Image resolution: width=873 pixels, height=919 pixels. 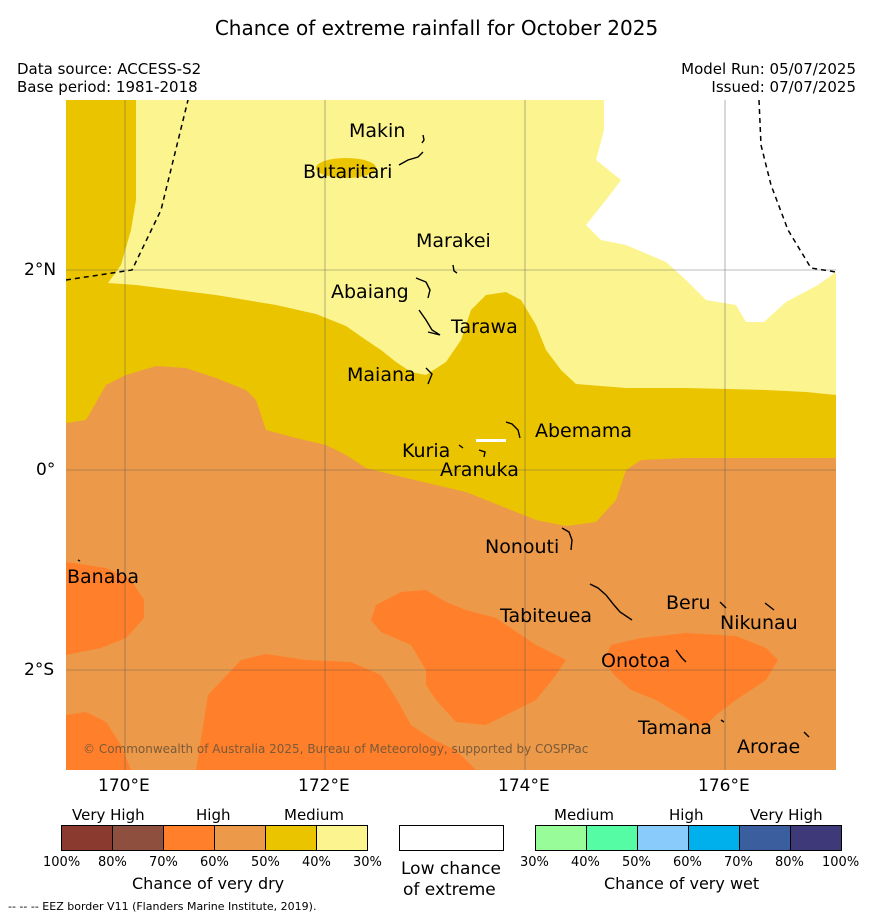 I want to click on wet-cat-very-high: Very High, so click(x=786, y=815).